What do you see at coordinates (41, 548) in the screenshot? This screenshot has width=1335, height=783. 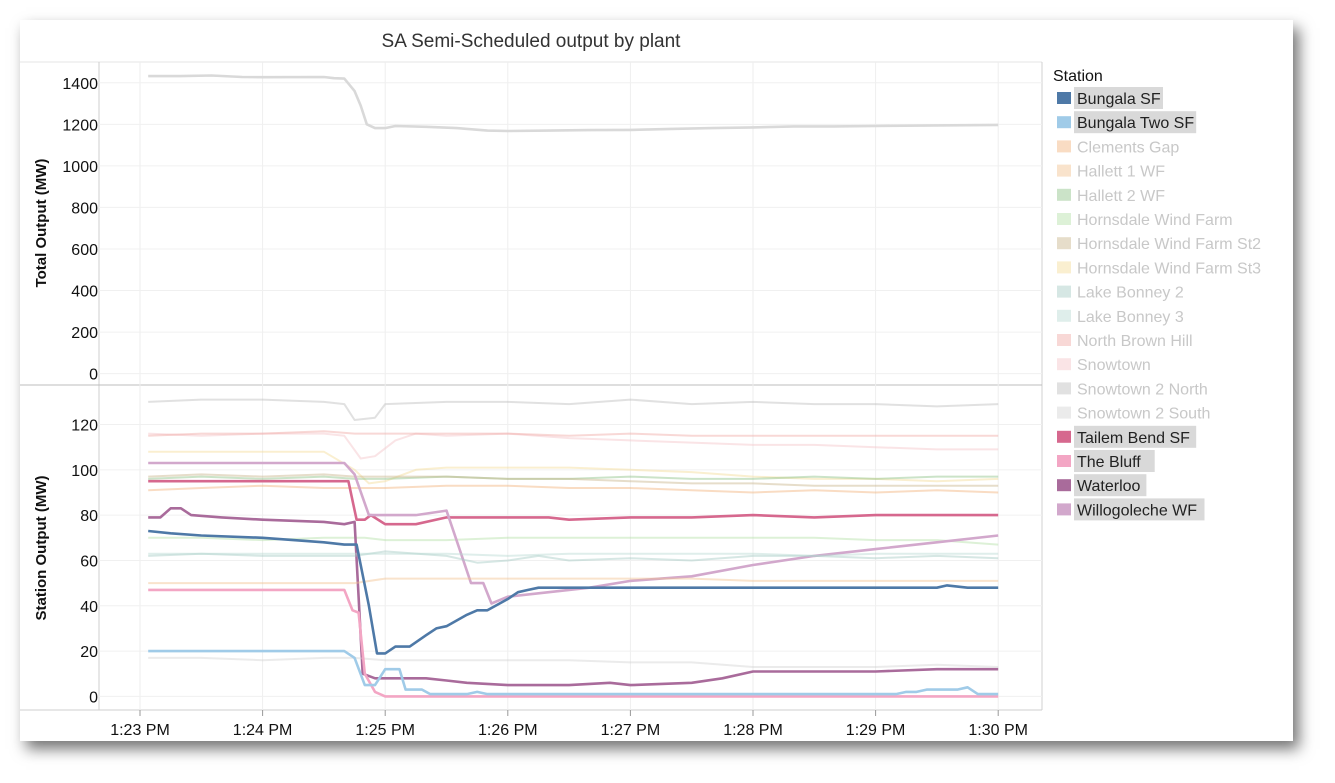 I see `y-axis-title-station: Station Output (MW)` at bounding box center [41, 548].